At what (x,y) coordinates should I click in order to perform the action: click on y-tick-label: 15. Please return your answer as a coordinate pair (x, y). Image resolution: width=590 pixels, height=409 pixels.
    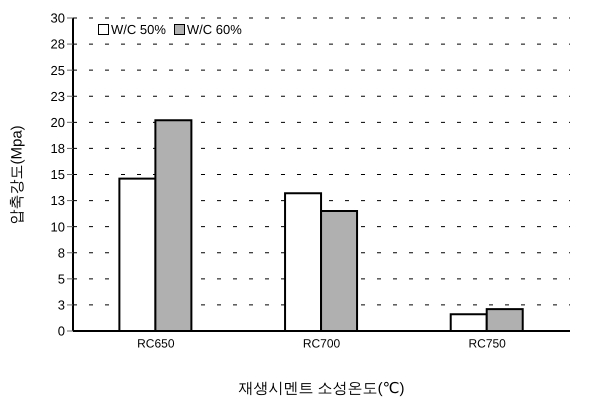
    Looking at the image, I should click on (57, 174).